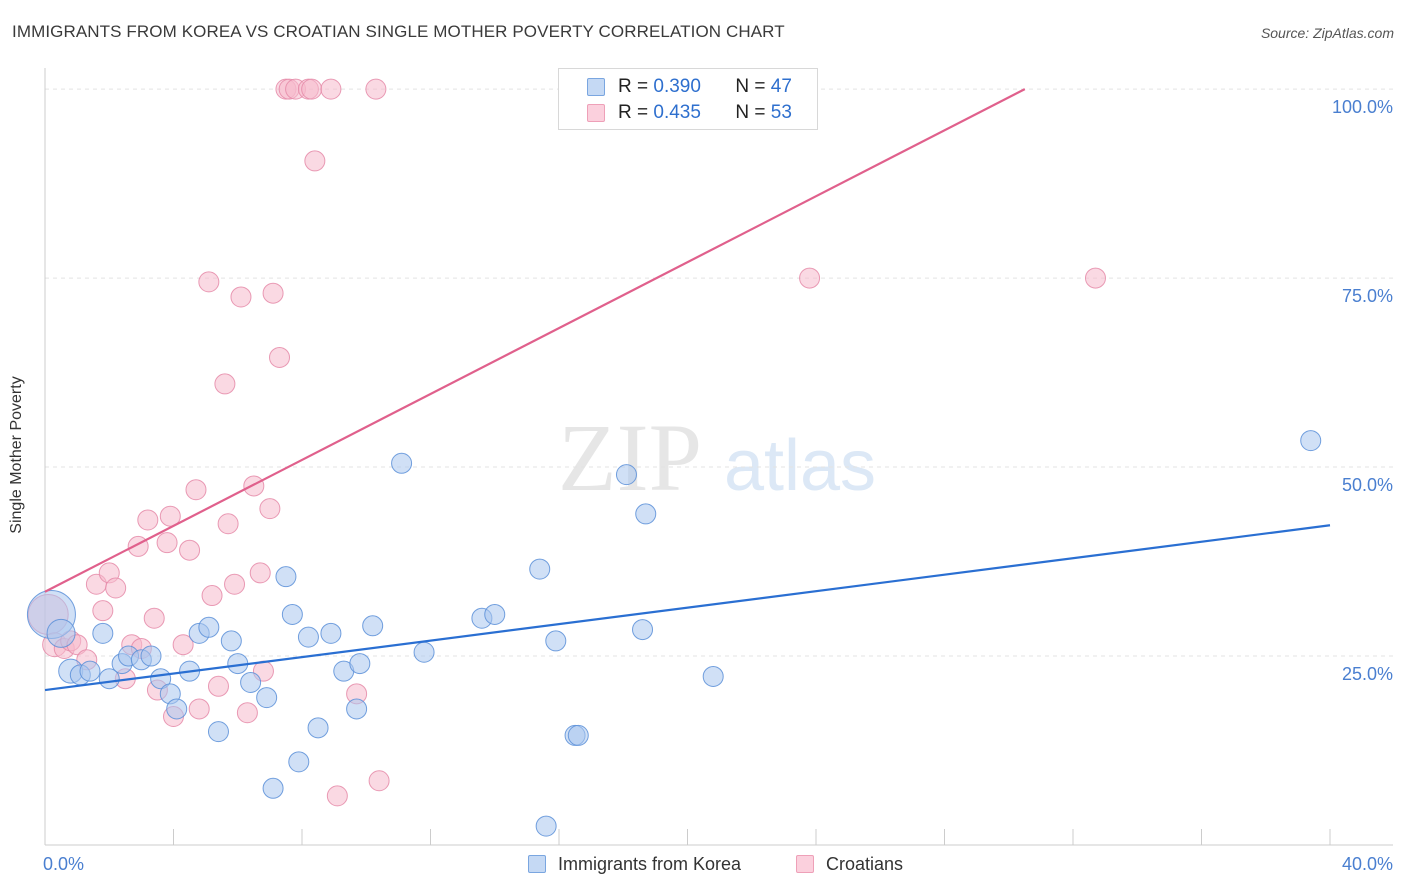 Image resolution: width=1406 pixels, height=892 pixels. What do you see at coordinates (1327, 33) in the screenshot?
I see `chart-source: Source: ZipAtlas.com` at bounding box center [1327, 33].